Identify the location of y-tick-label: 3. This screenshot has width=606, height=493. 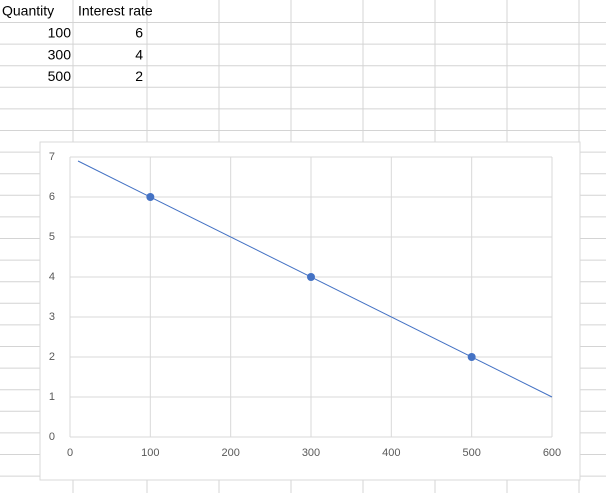
(52, 317).